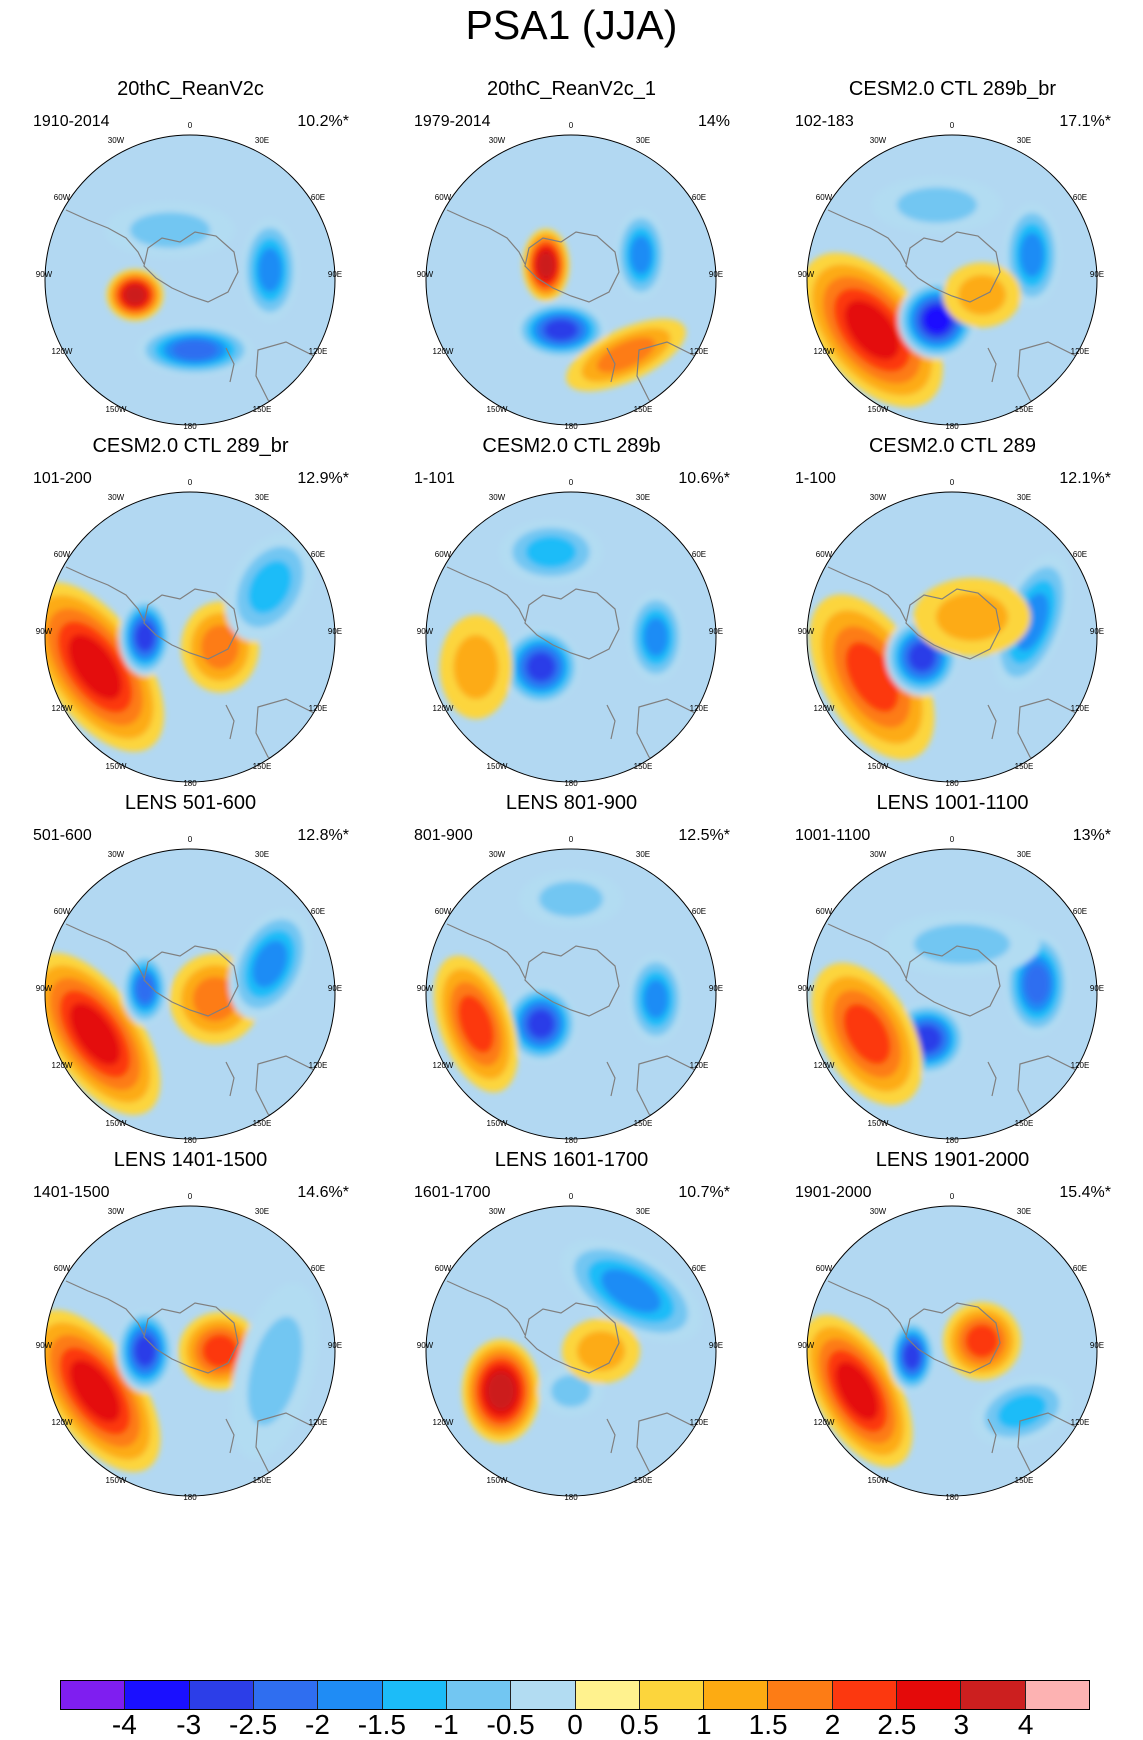 This screenshot has height=1740, width=1143. What do you see at coordinates (452, 121) in the screenshot?
I see `panel-period: 1979-2014` at bounding box center [452, 121].